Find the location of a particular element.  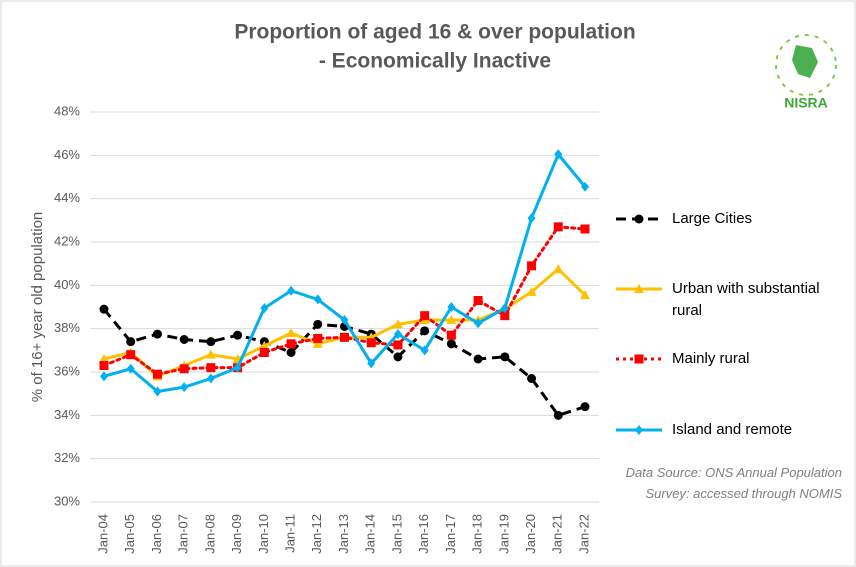

x-tick-label: Jan-22 is located at coordinates (583, 534).